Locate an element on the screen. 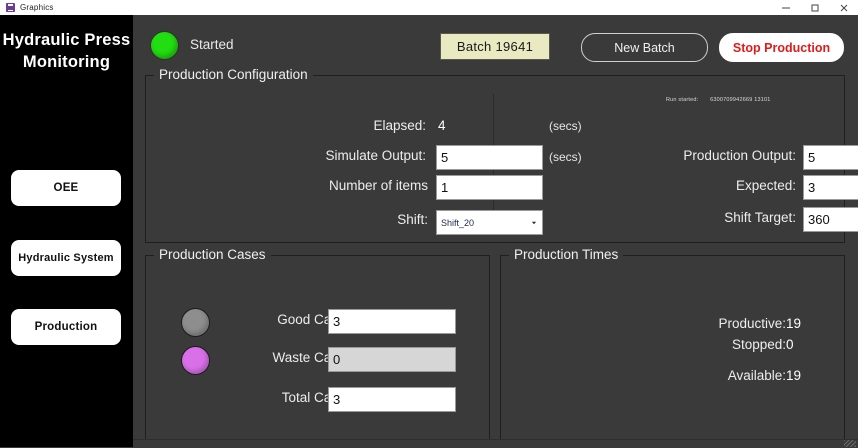 The image size is (858, 448). sidebar-item-label: Hydraulic System is located at coordinates (66, 258).